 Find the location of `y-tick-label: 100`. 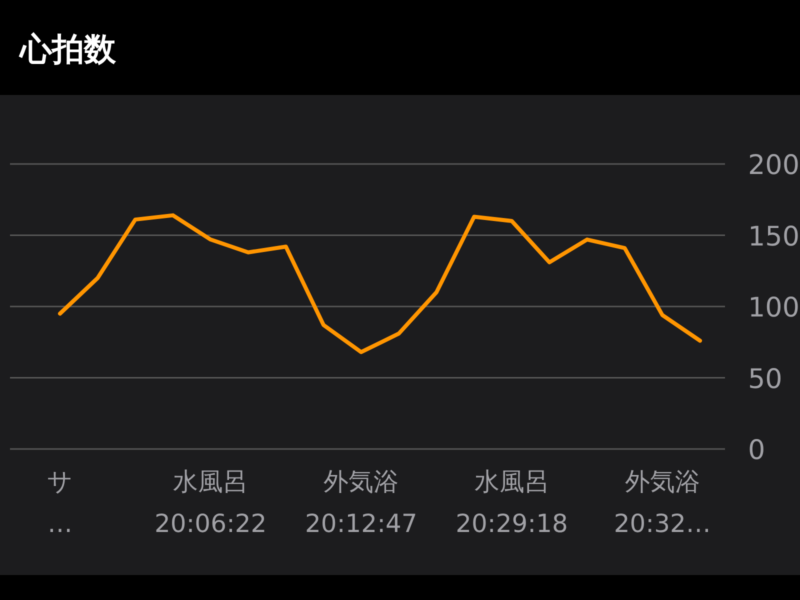

y-tick-label: 100 is located at coordinates (774, 308).